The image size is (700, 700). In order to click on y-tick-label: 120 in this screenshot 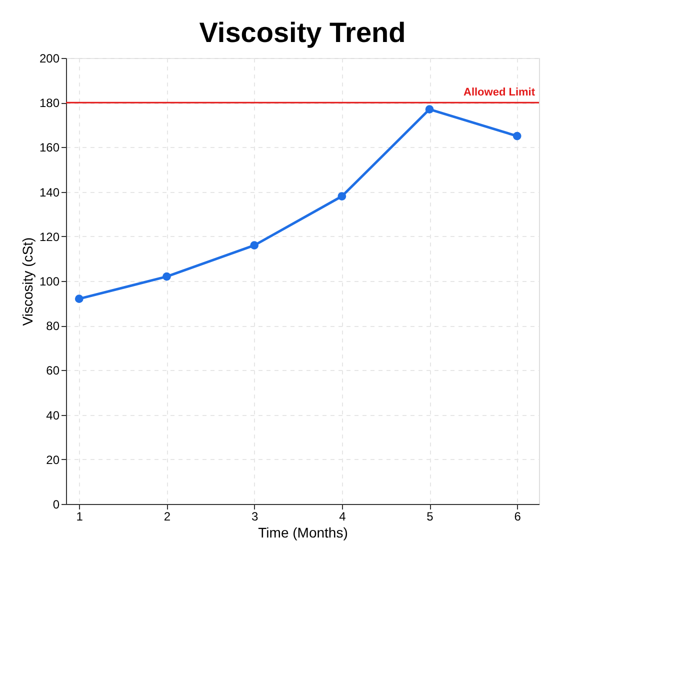, I will do `click(49, 237)`.